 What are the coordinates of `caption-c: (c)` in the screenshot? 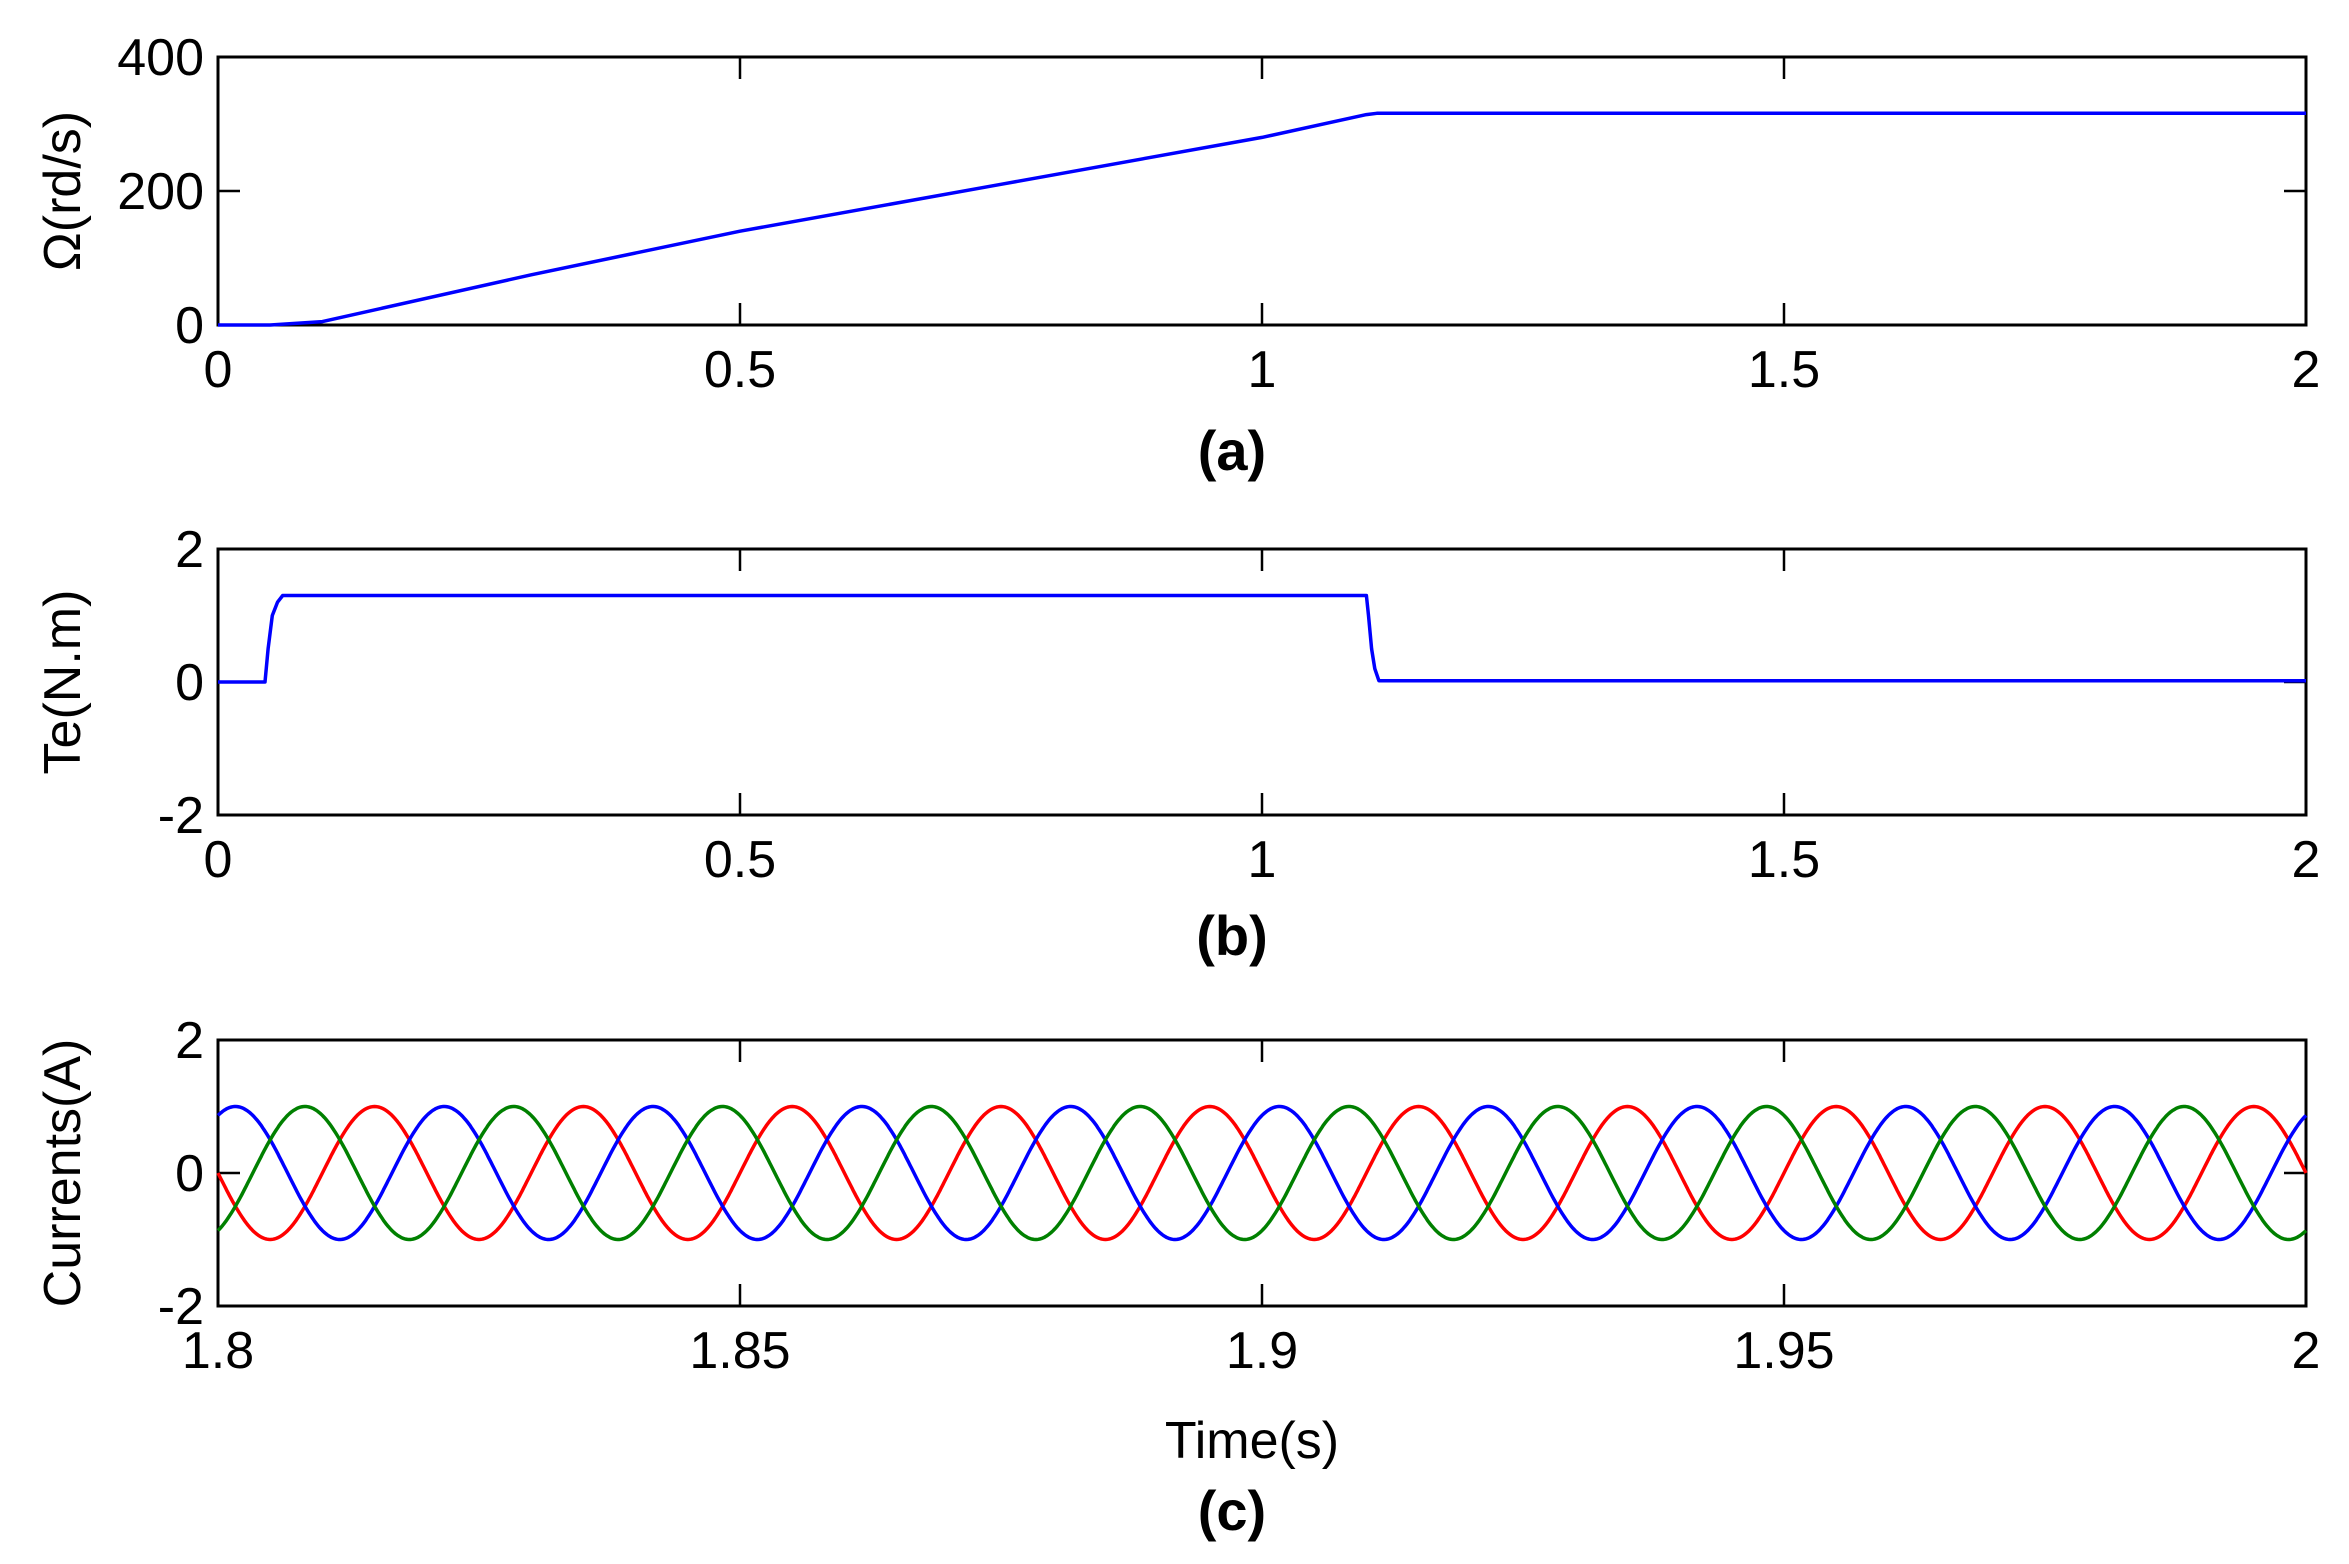 It's located at (1232, 1510).